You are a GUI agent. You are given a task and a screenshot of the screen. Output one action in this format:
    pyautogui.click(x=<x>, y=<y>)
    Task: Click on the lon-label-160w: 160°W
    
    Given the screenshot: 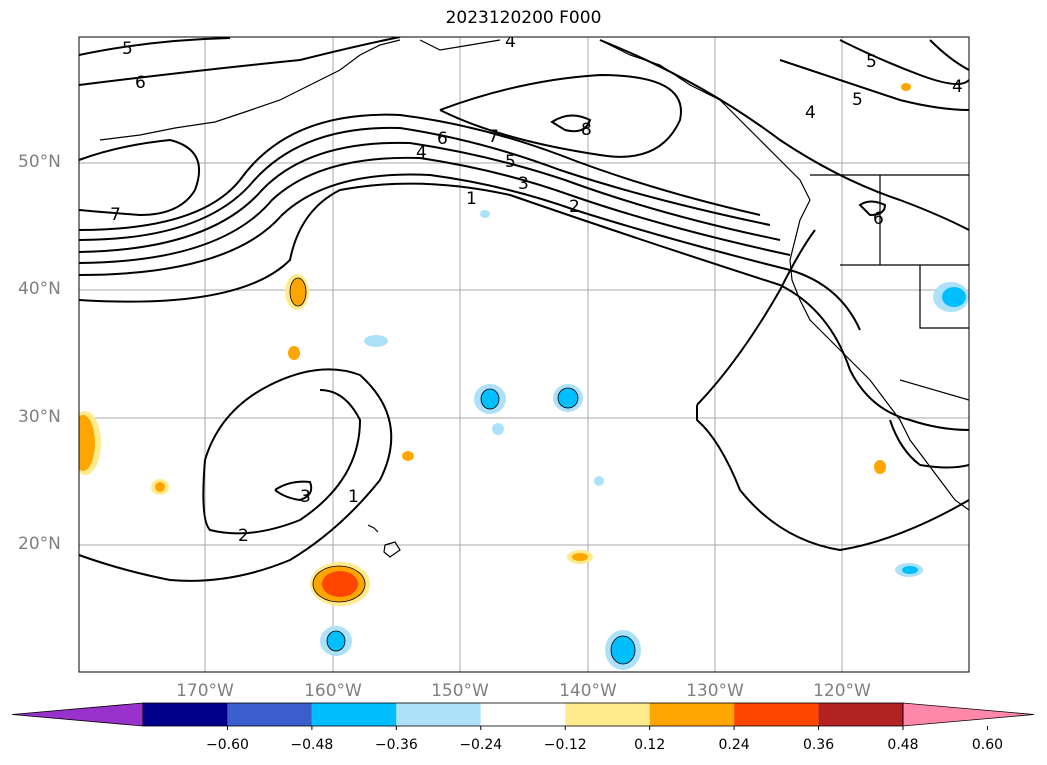 What is the action you would take?
    pyautogui.click(x=333, y=691)
    